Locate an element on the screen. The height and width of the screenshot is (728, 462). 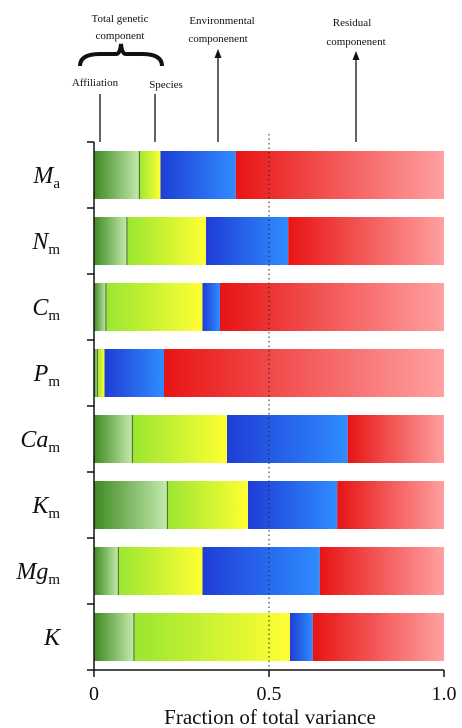
total-genetic-label-2: component is located at coordinates (120, 36).